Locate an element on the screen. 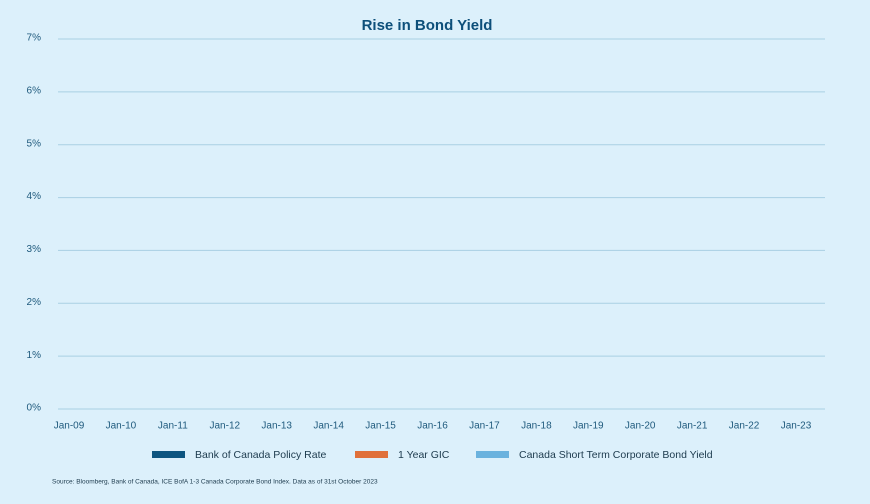  x-tick-label: Jan-20 is located at coordinates (640, 426).